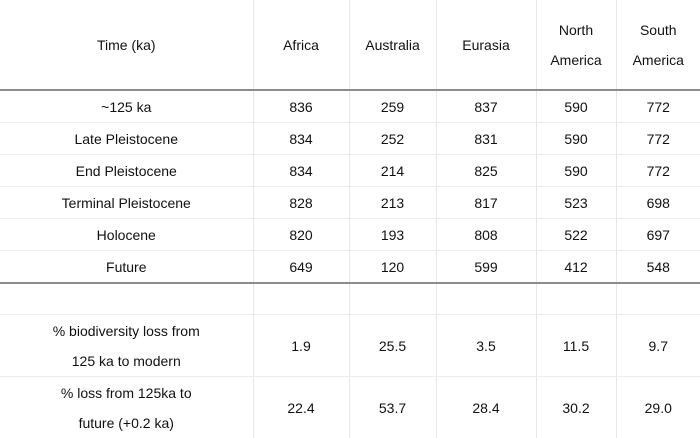 The height and width of the screenshot is (438, 700). What do you see at coordinates (126, 267) in the screenshot?
I see `row-label: Future` at bounding box center [126, 267].